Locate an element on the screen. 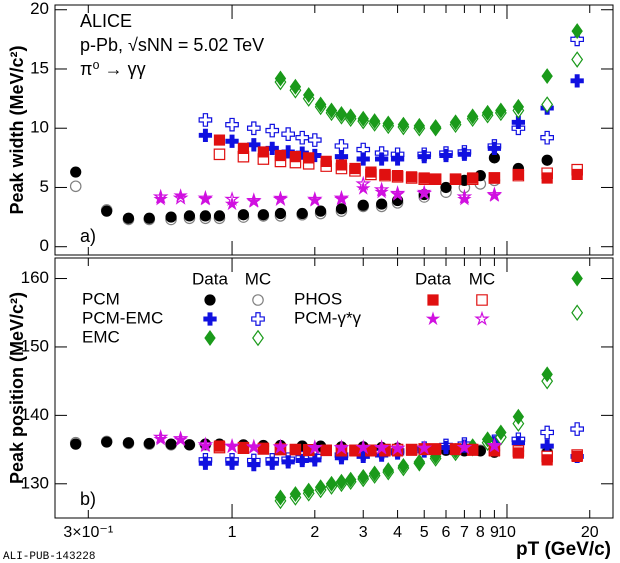 The height and width of the screenshot is (563, 620). footer: ALI-PUB-143228 is located at coordinates (49, 557).